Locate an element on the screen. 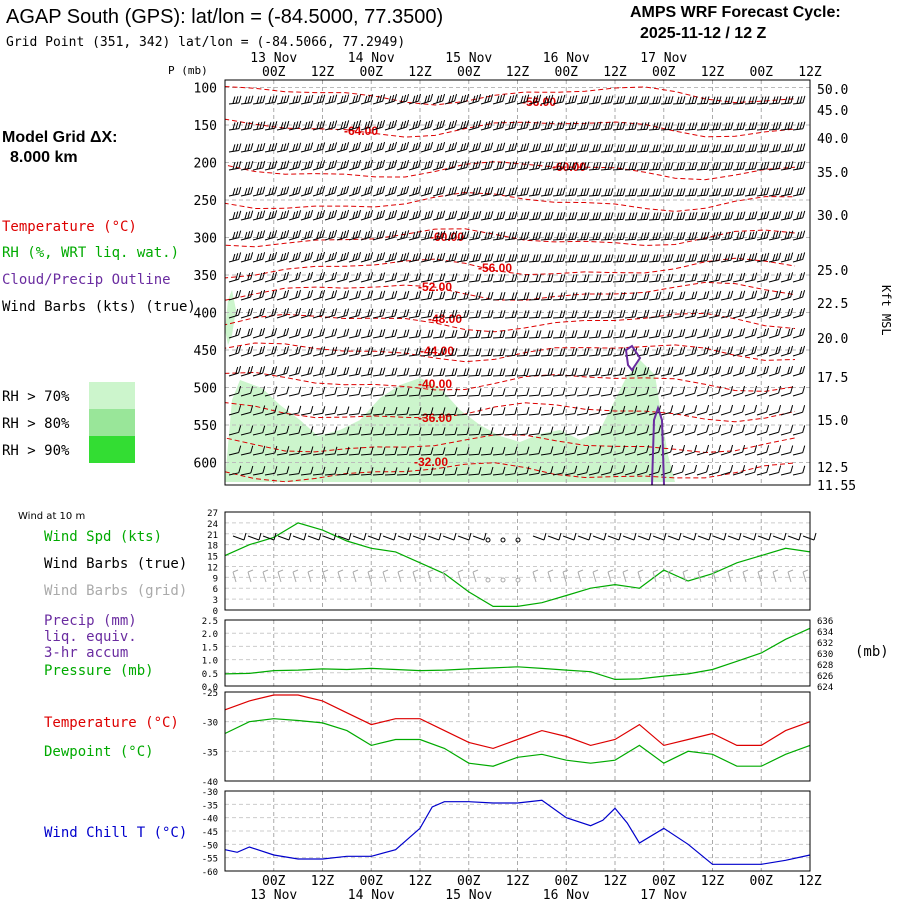  surface-barb-grid is located at coordinates (654, 577).